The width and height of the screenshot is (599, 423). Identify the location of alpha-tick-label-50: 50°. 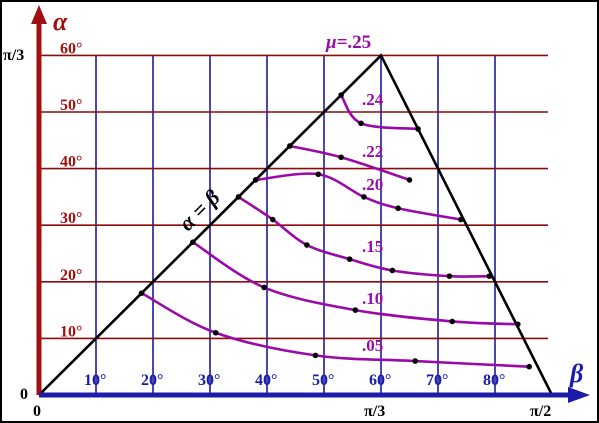
(71, 105).